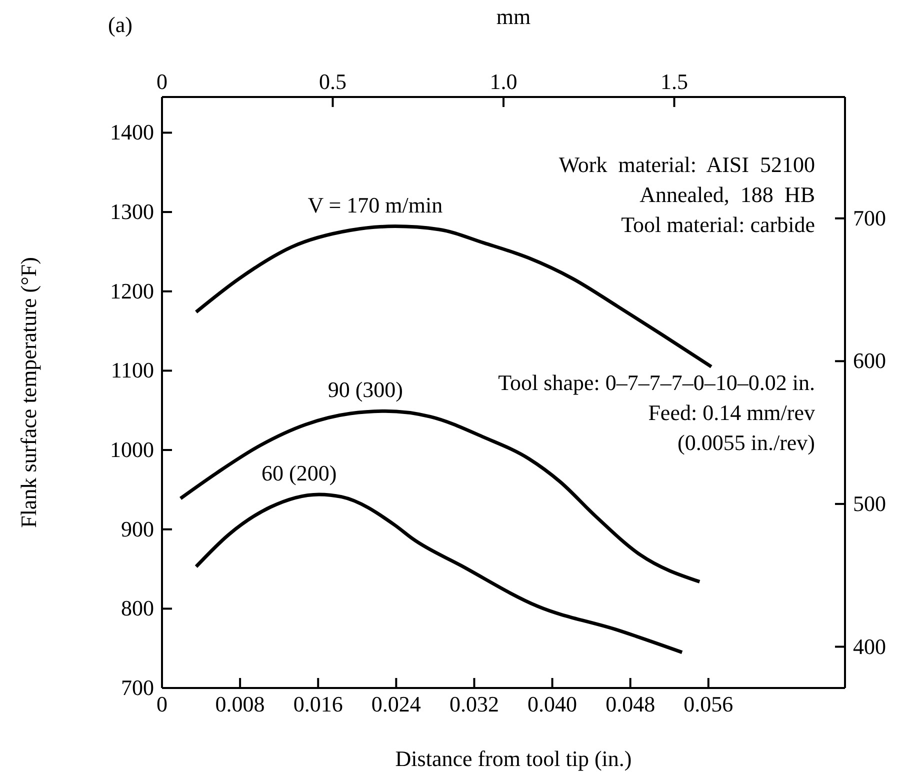  I want to click on x2-axis-title: mm, so click(513, 16).